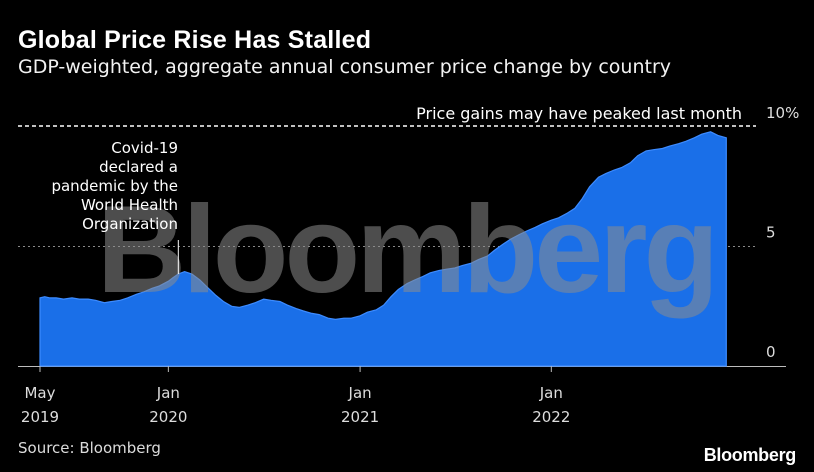 Image resolution: width=814 pixels, height=472 pixels. Describe the element at coordinates (40, 417) in the screenshot. I see `x-tick-label: 2019` at that location.